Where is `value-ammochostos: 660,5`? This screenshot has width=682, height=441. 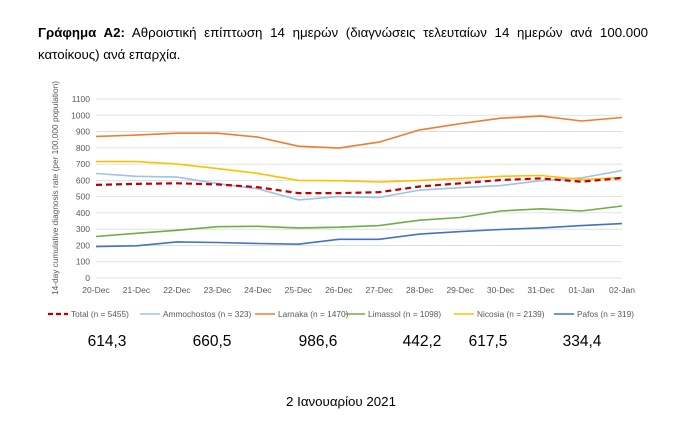 value-ammochostos: 660,5 is located at coordinates (212, 341).